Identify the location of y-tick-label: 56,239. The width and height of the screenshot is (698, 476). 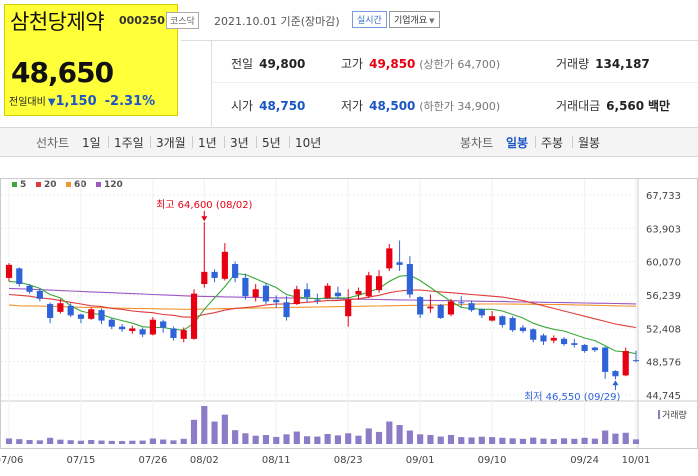
(663, 296).